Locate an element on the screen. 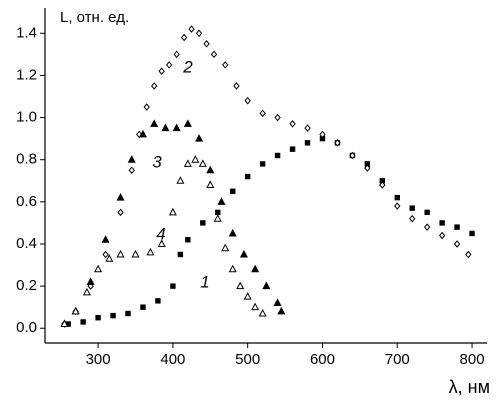 The width and height of the screenshot is (497, 403). y-tick-label: 0.4 is located at coordinates (26, 243).